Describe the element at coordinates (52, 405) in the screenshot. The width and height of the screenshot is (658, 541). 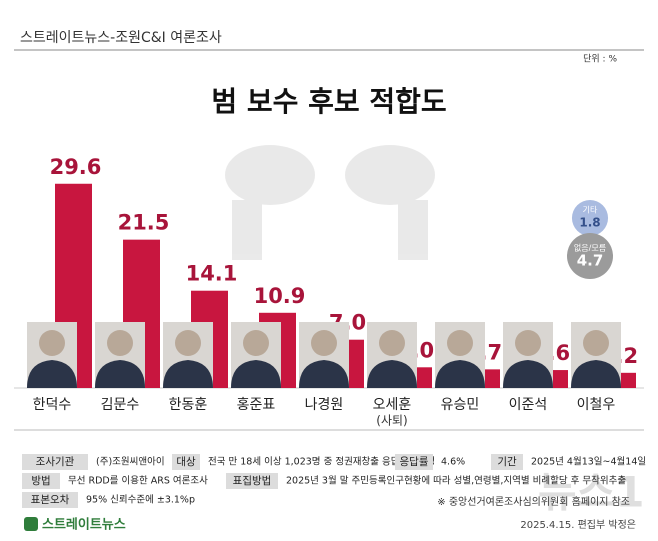
I see `x-tick-label: 한덕수` at that location.